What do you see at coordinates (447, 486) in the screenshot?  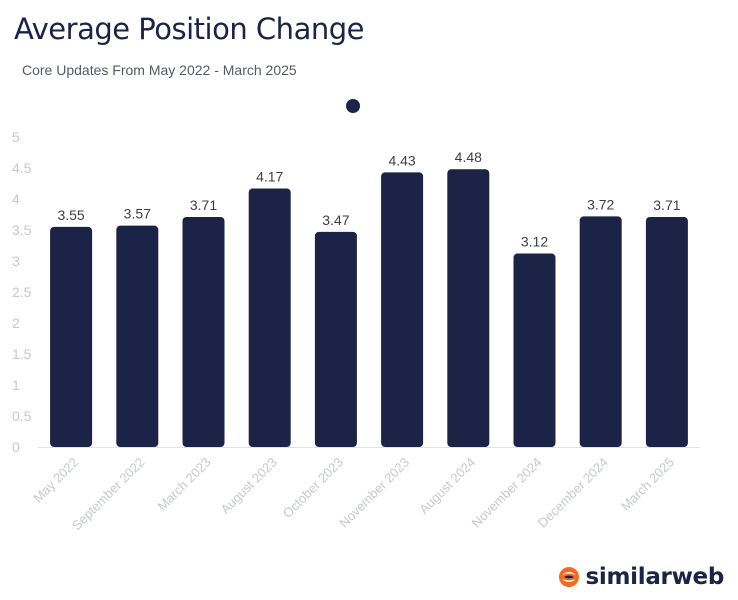 I see `x-tick-label: August 2024` at bounding box center [447, 486].